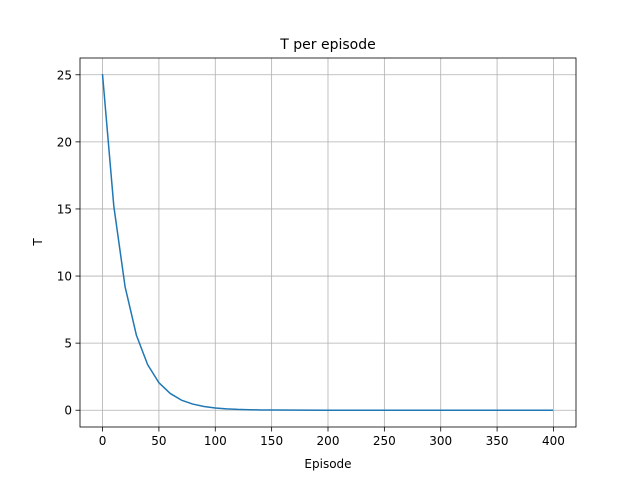  I want to click on x-tick-label: 350, so click(497, 441).